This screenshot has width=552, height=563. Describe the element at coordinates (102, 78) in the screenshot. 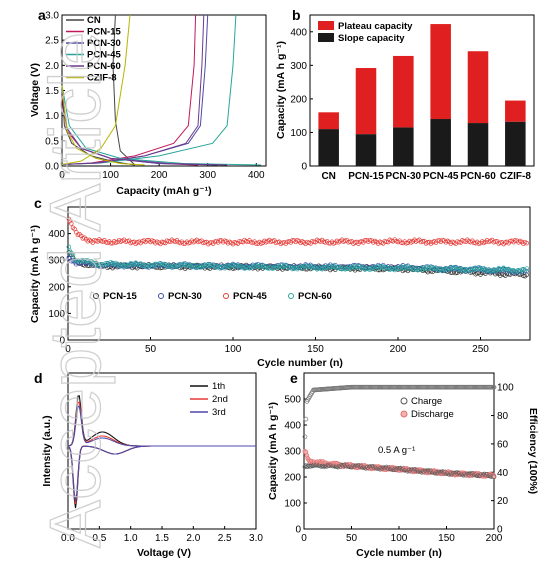

I see `legend-label: CZIF-8` at that location.